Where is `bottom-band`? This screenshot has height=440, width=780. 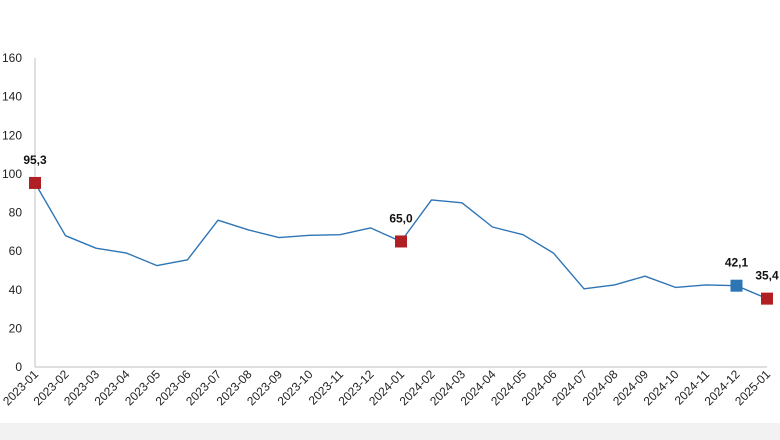
bottom-band is located at coordinates (390, 431).